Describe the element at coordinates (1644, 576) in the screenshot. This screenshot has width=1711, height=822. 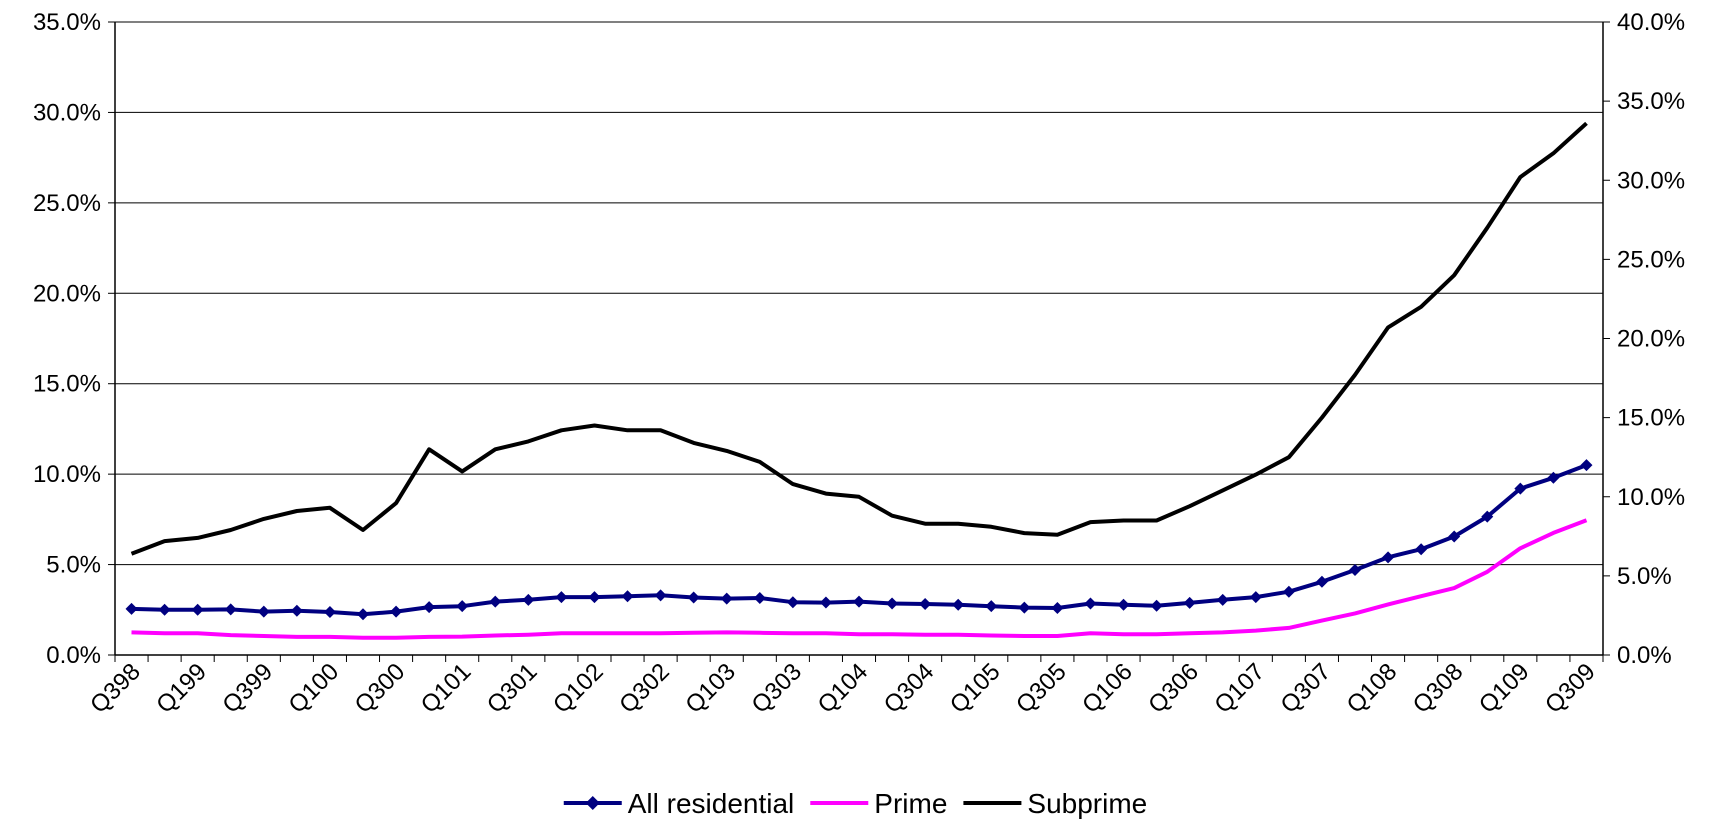
I see `right-tick-label: 5.0%` at that location.